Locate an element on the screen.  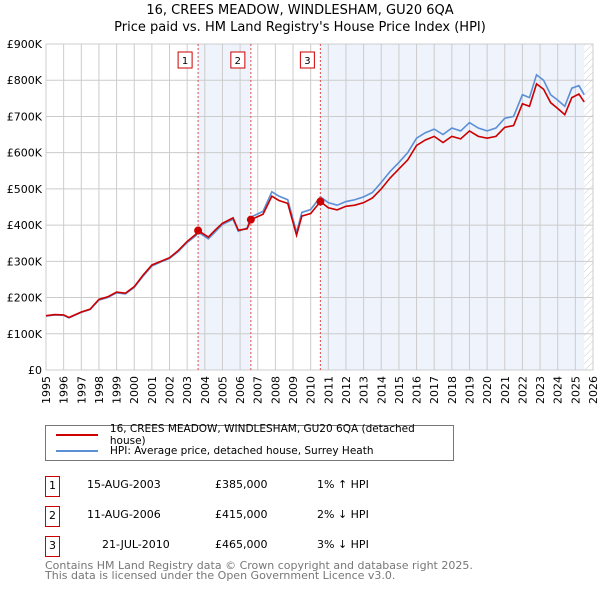
transaction-date: 15-AUG-2003 is located at coordinates (124, 484).